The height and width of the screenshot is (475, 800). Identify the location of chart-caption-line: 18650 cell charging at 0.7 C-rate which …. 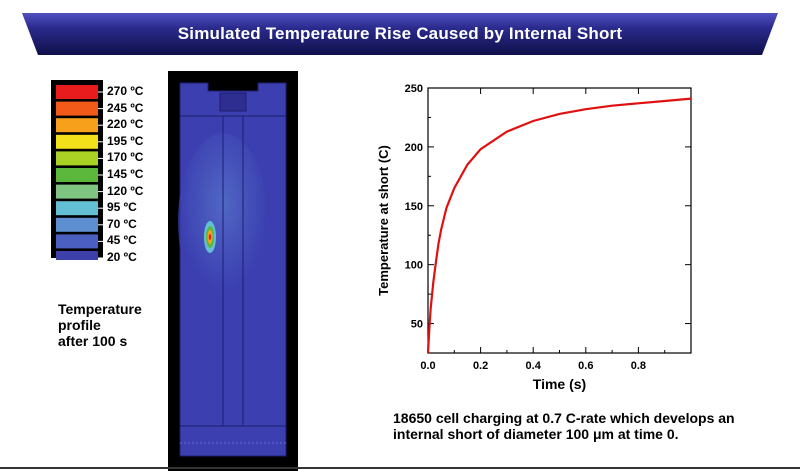
(564, 418).